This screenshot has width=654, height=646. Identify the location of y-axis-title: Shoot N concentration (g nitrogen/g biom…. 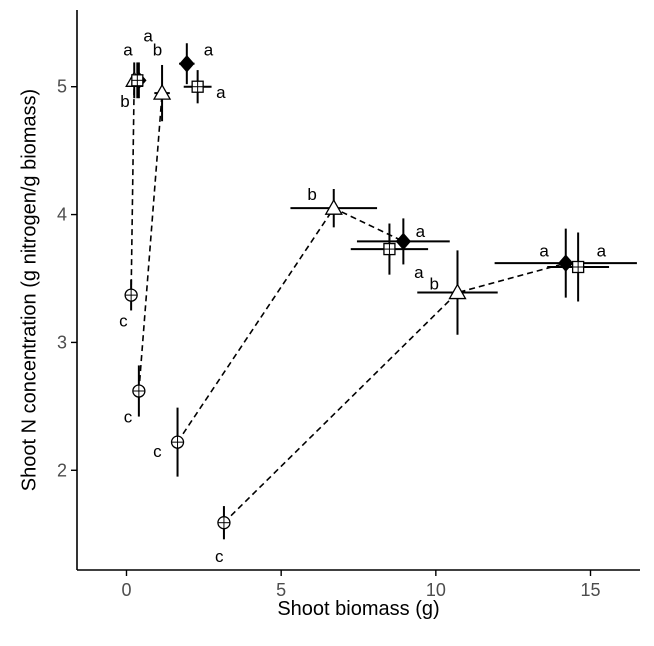
(29, 290).